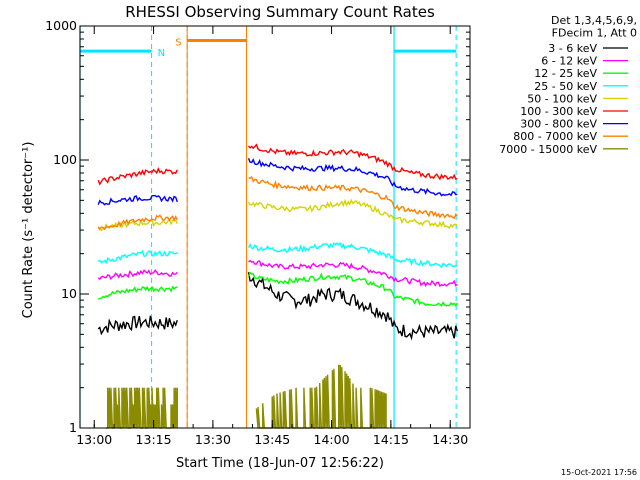 This screenshot has width=640, height=480. What do you see at coordinates (61, 25) in the screenshot?
I see `y-tick-label-3: 1000` at bounding box center [61, 25].